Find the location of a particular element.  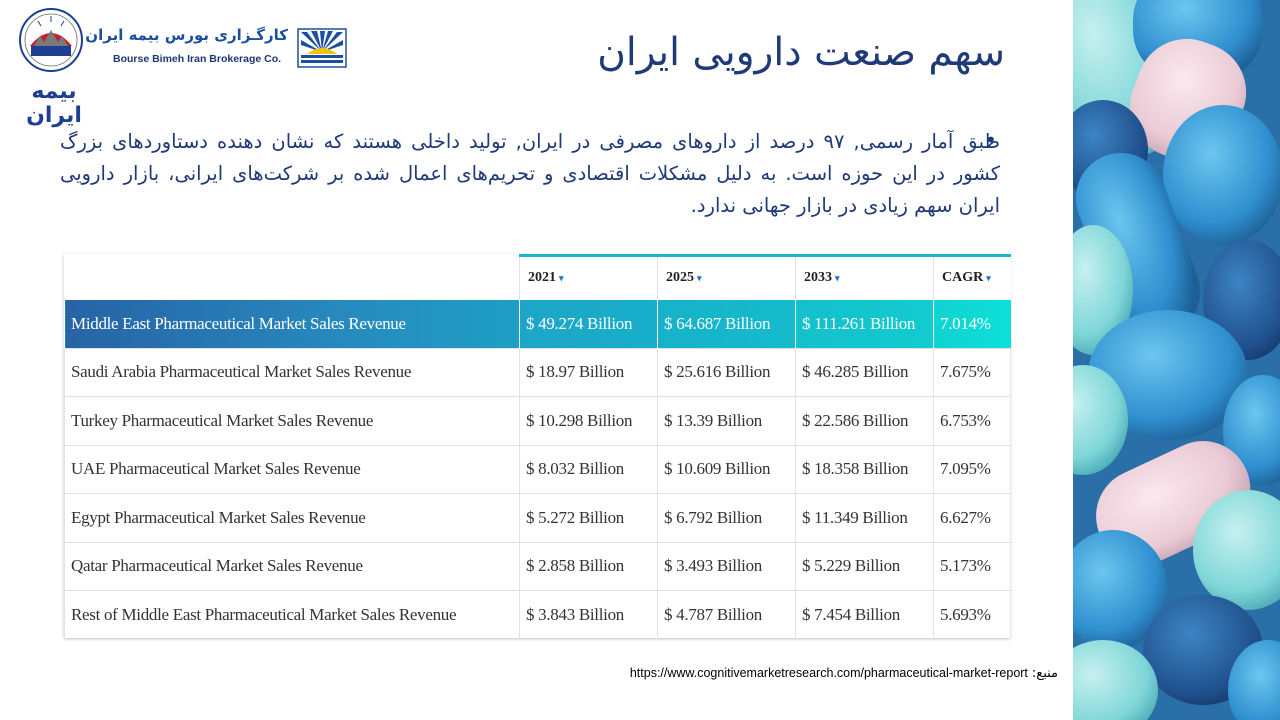

table-header-empty is located at coordinates (292, 277).